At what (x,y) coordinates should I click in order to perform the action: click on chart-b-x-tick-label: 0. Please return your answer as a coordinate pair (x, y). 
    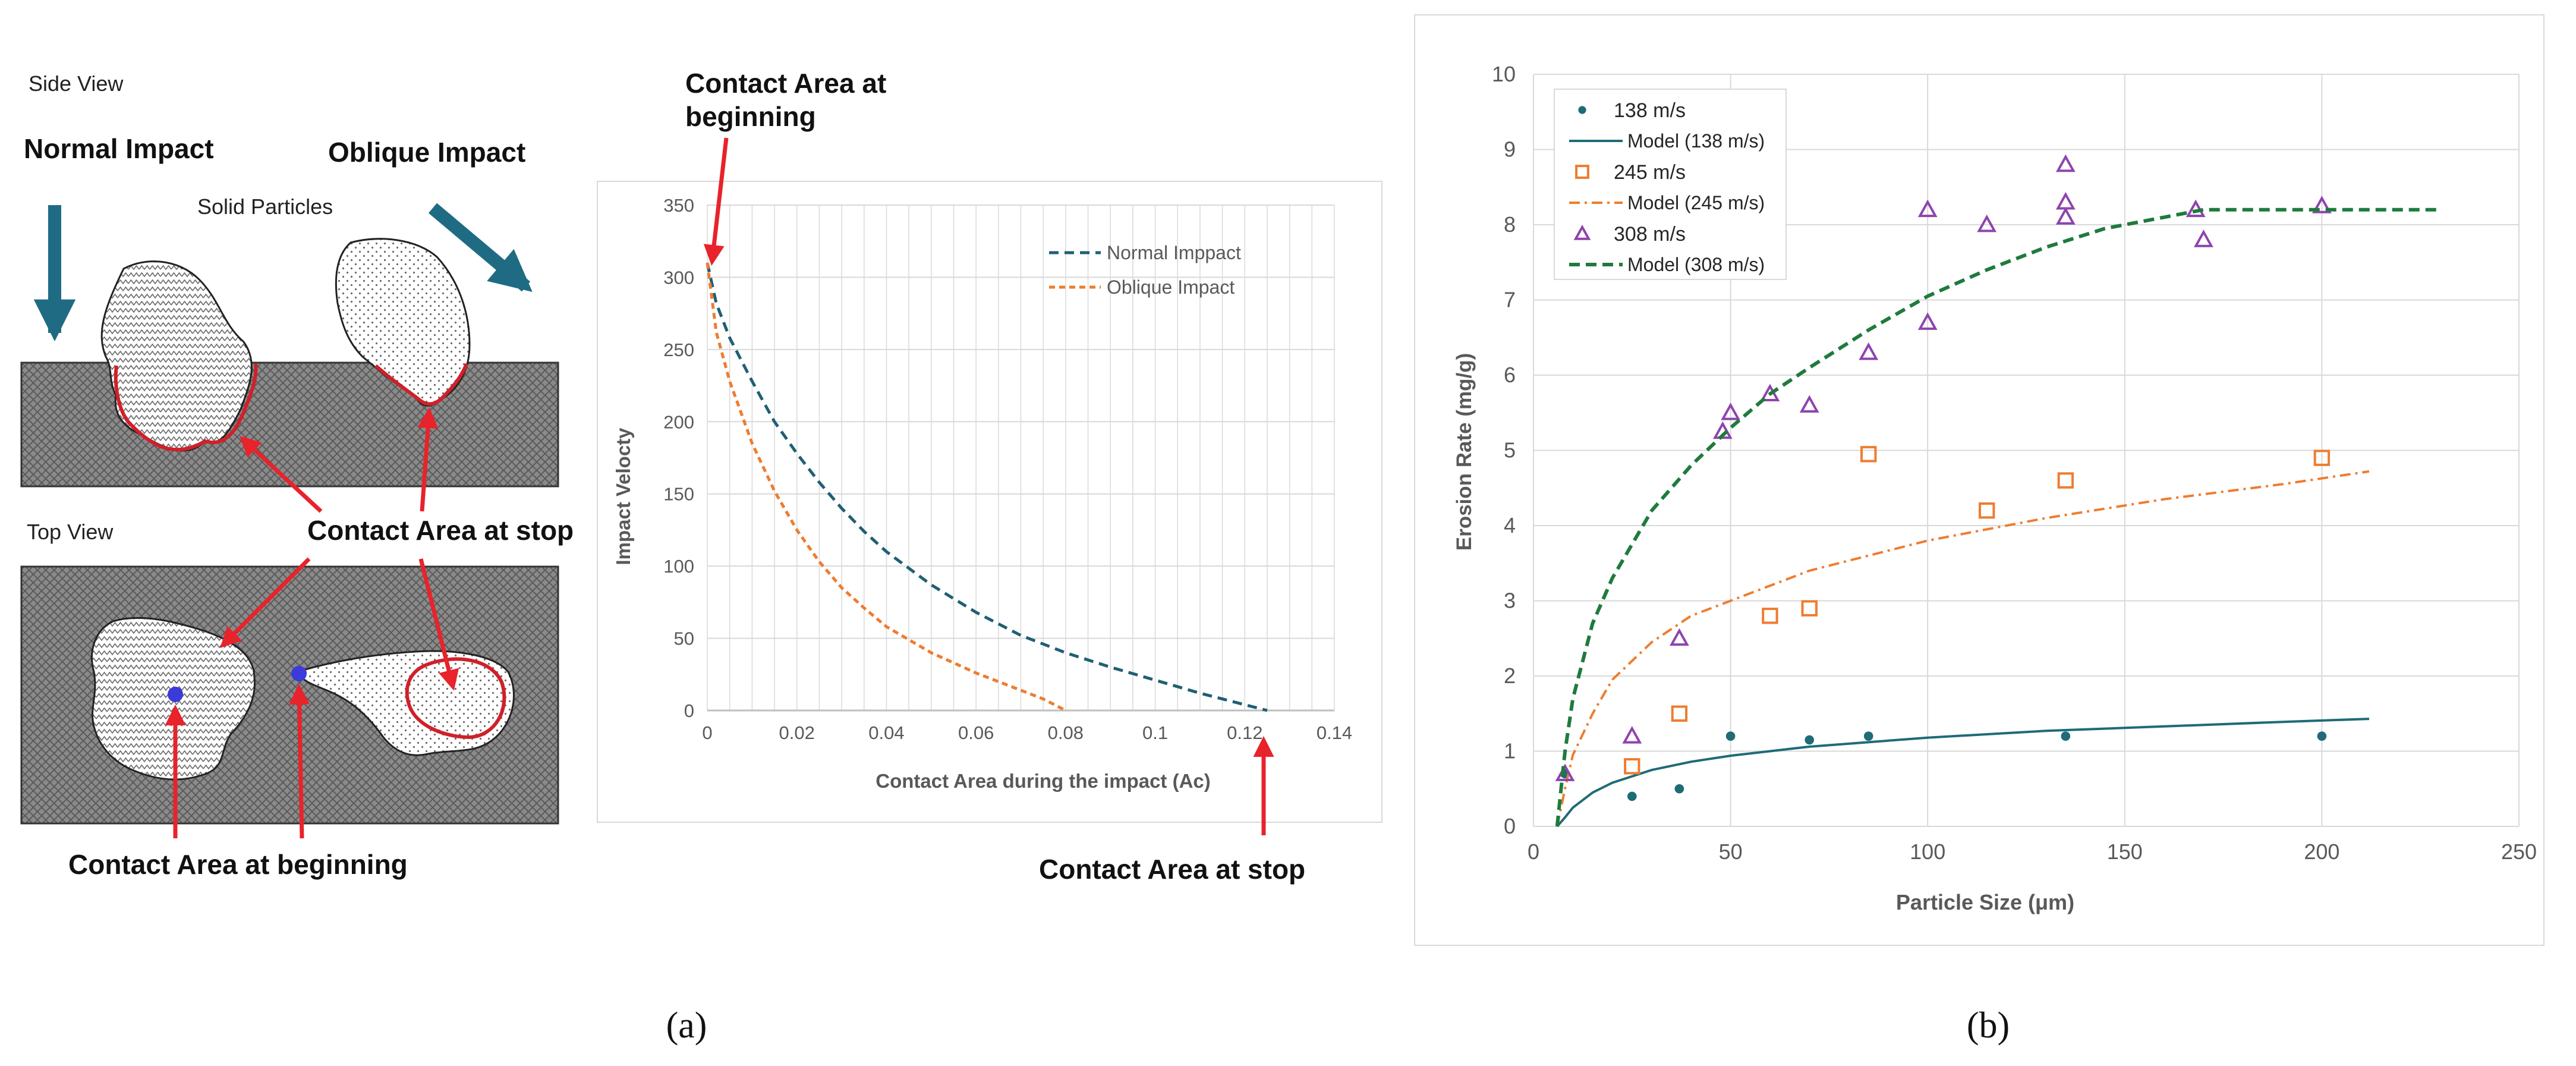
    Looking at the image, I should click on (1533, 851).